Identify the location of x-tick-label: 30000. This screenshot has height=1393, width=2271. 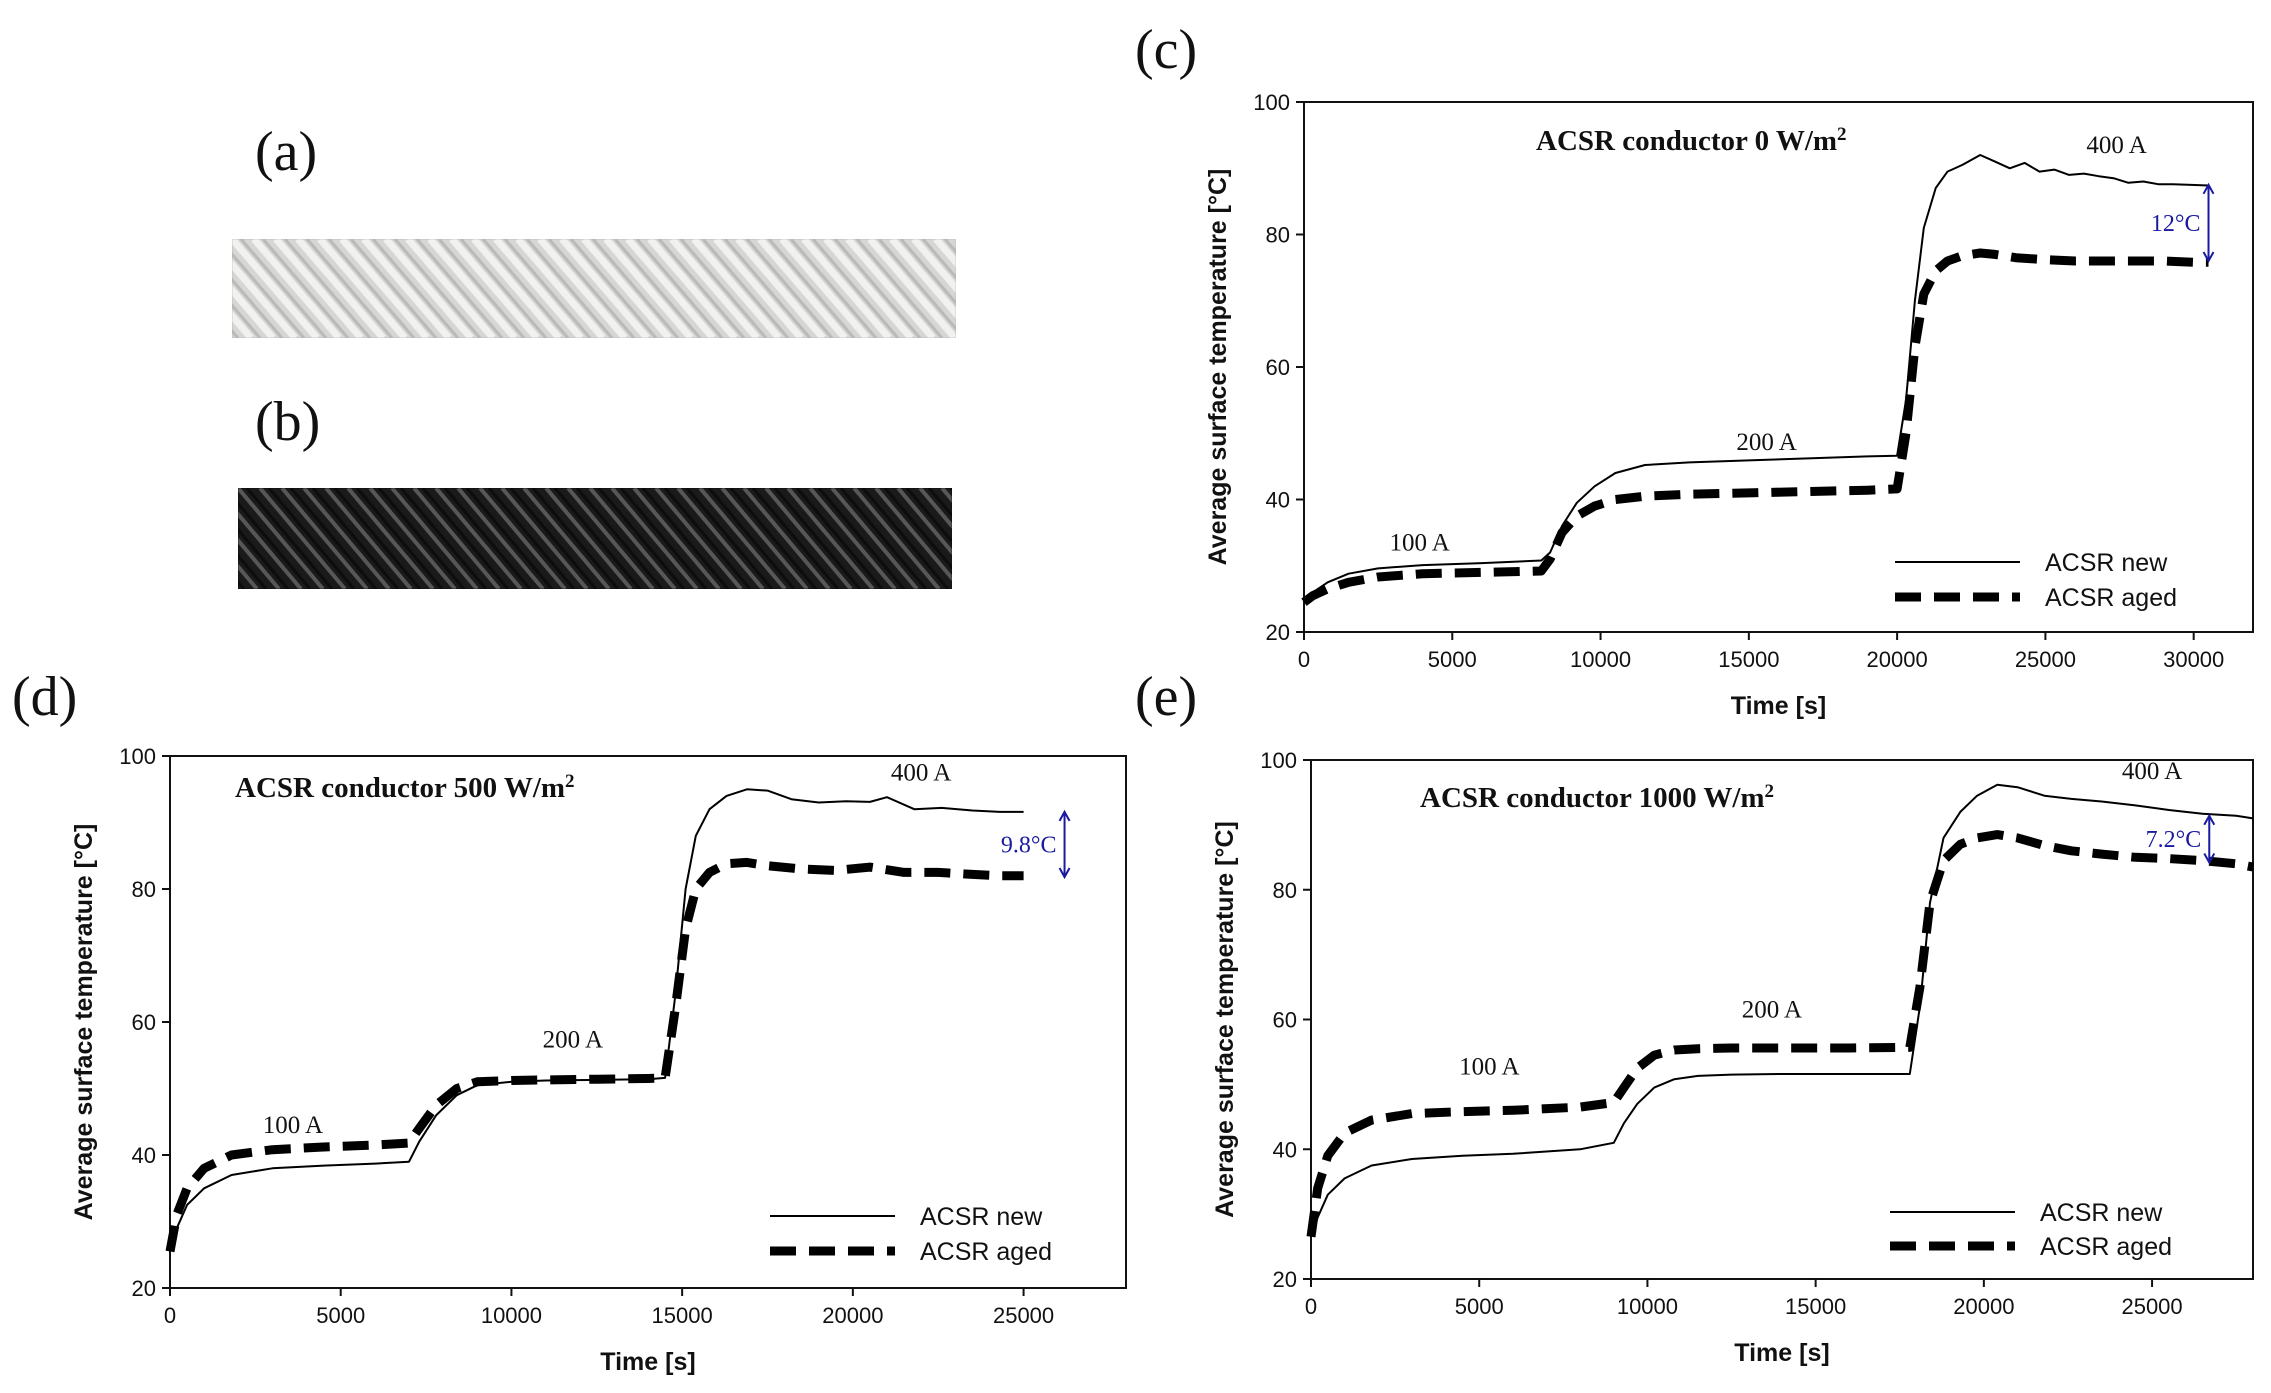
(2193, 659).